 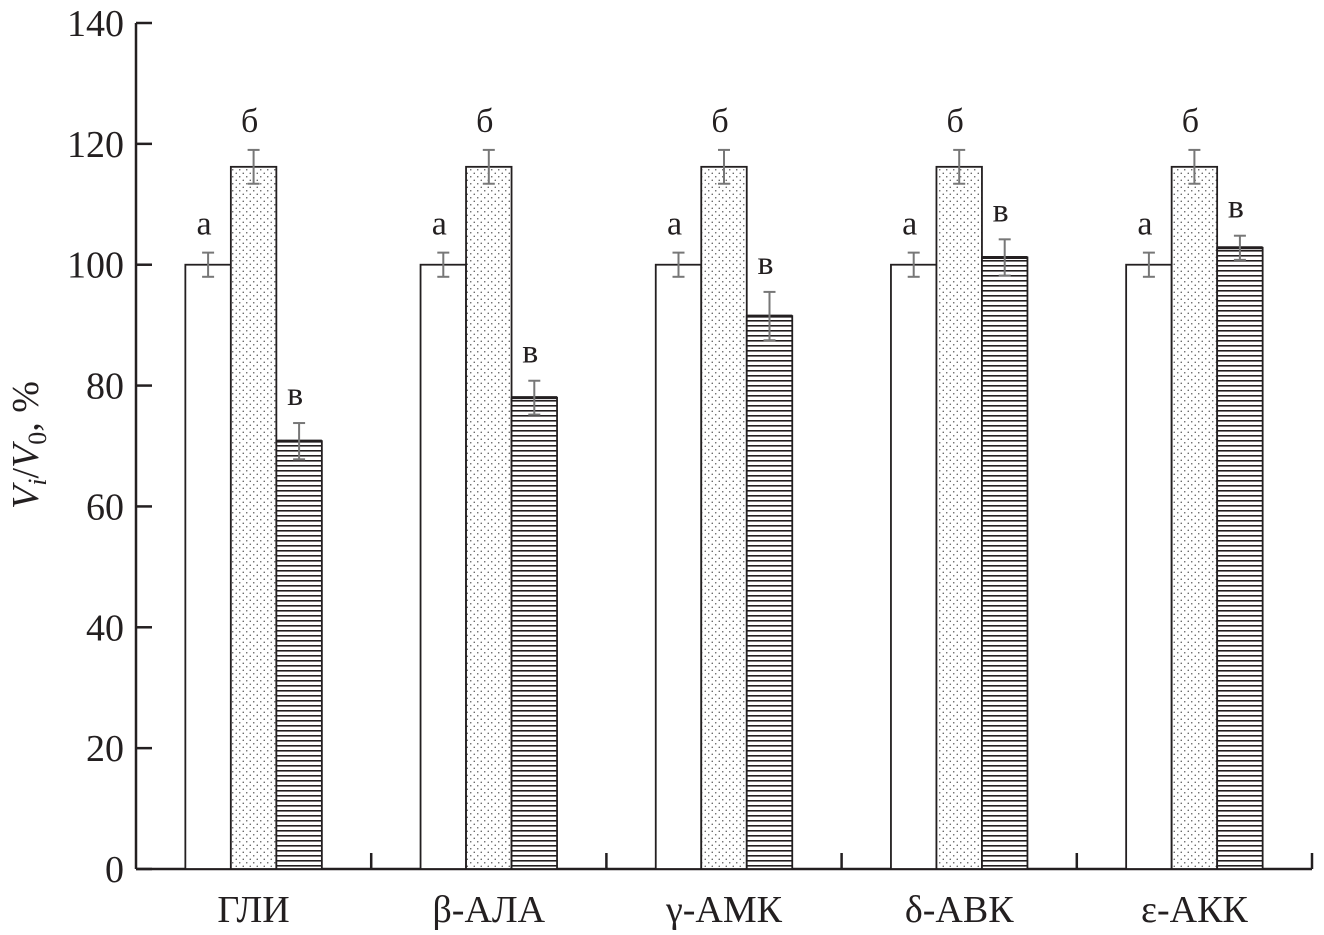 I want to click on x-category-label: β-АЛА, so click(x=488, y=910).